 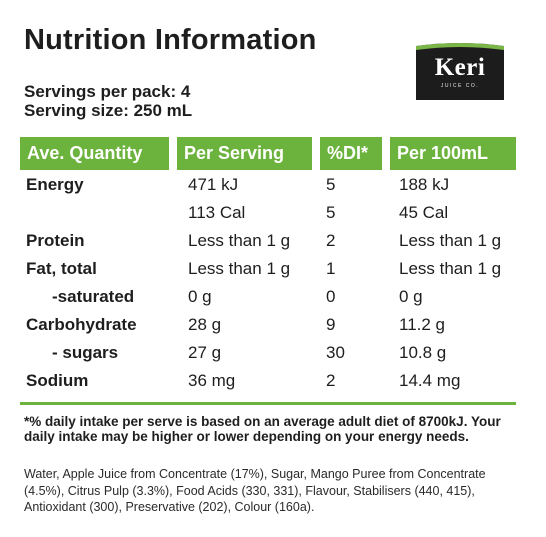 I want to click on serving-size: Serving size: 250 mL, so click(x=108, y=110).